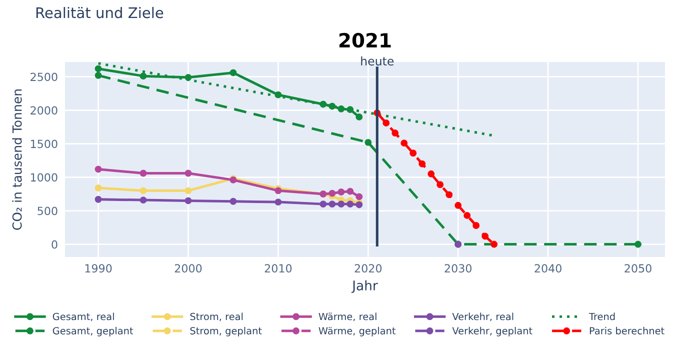 The height and width of the screenshot is (348, 680). Describe the element at coordinates (55, 244) in the screenshot. I see `y-tick-label: 0` at that location.